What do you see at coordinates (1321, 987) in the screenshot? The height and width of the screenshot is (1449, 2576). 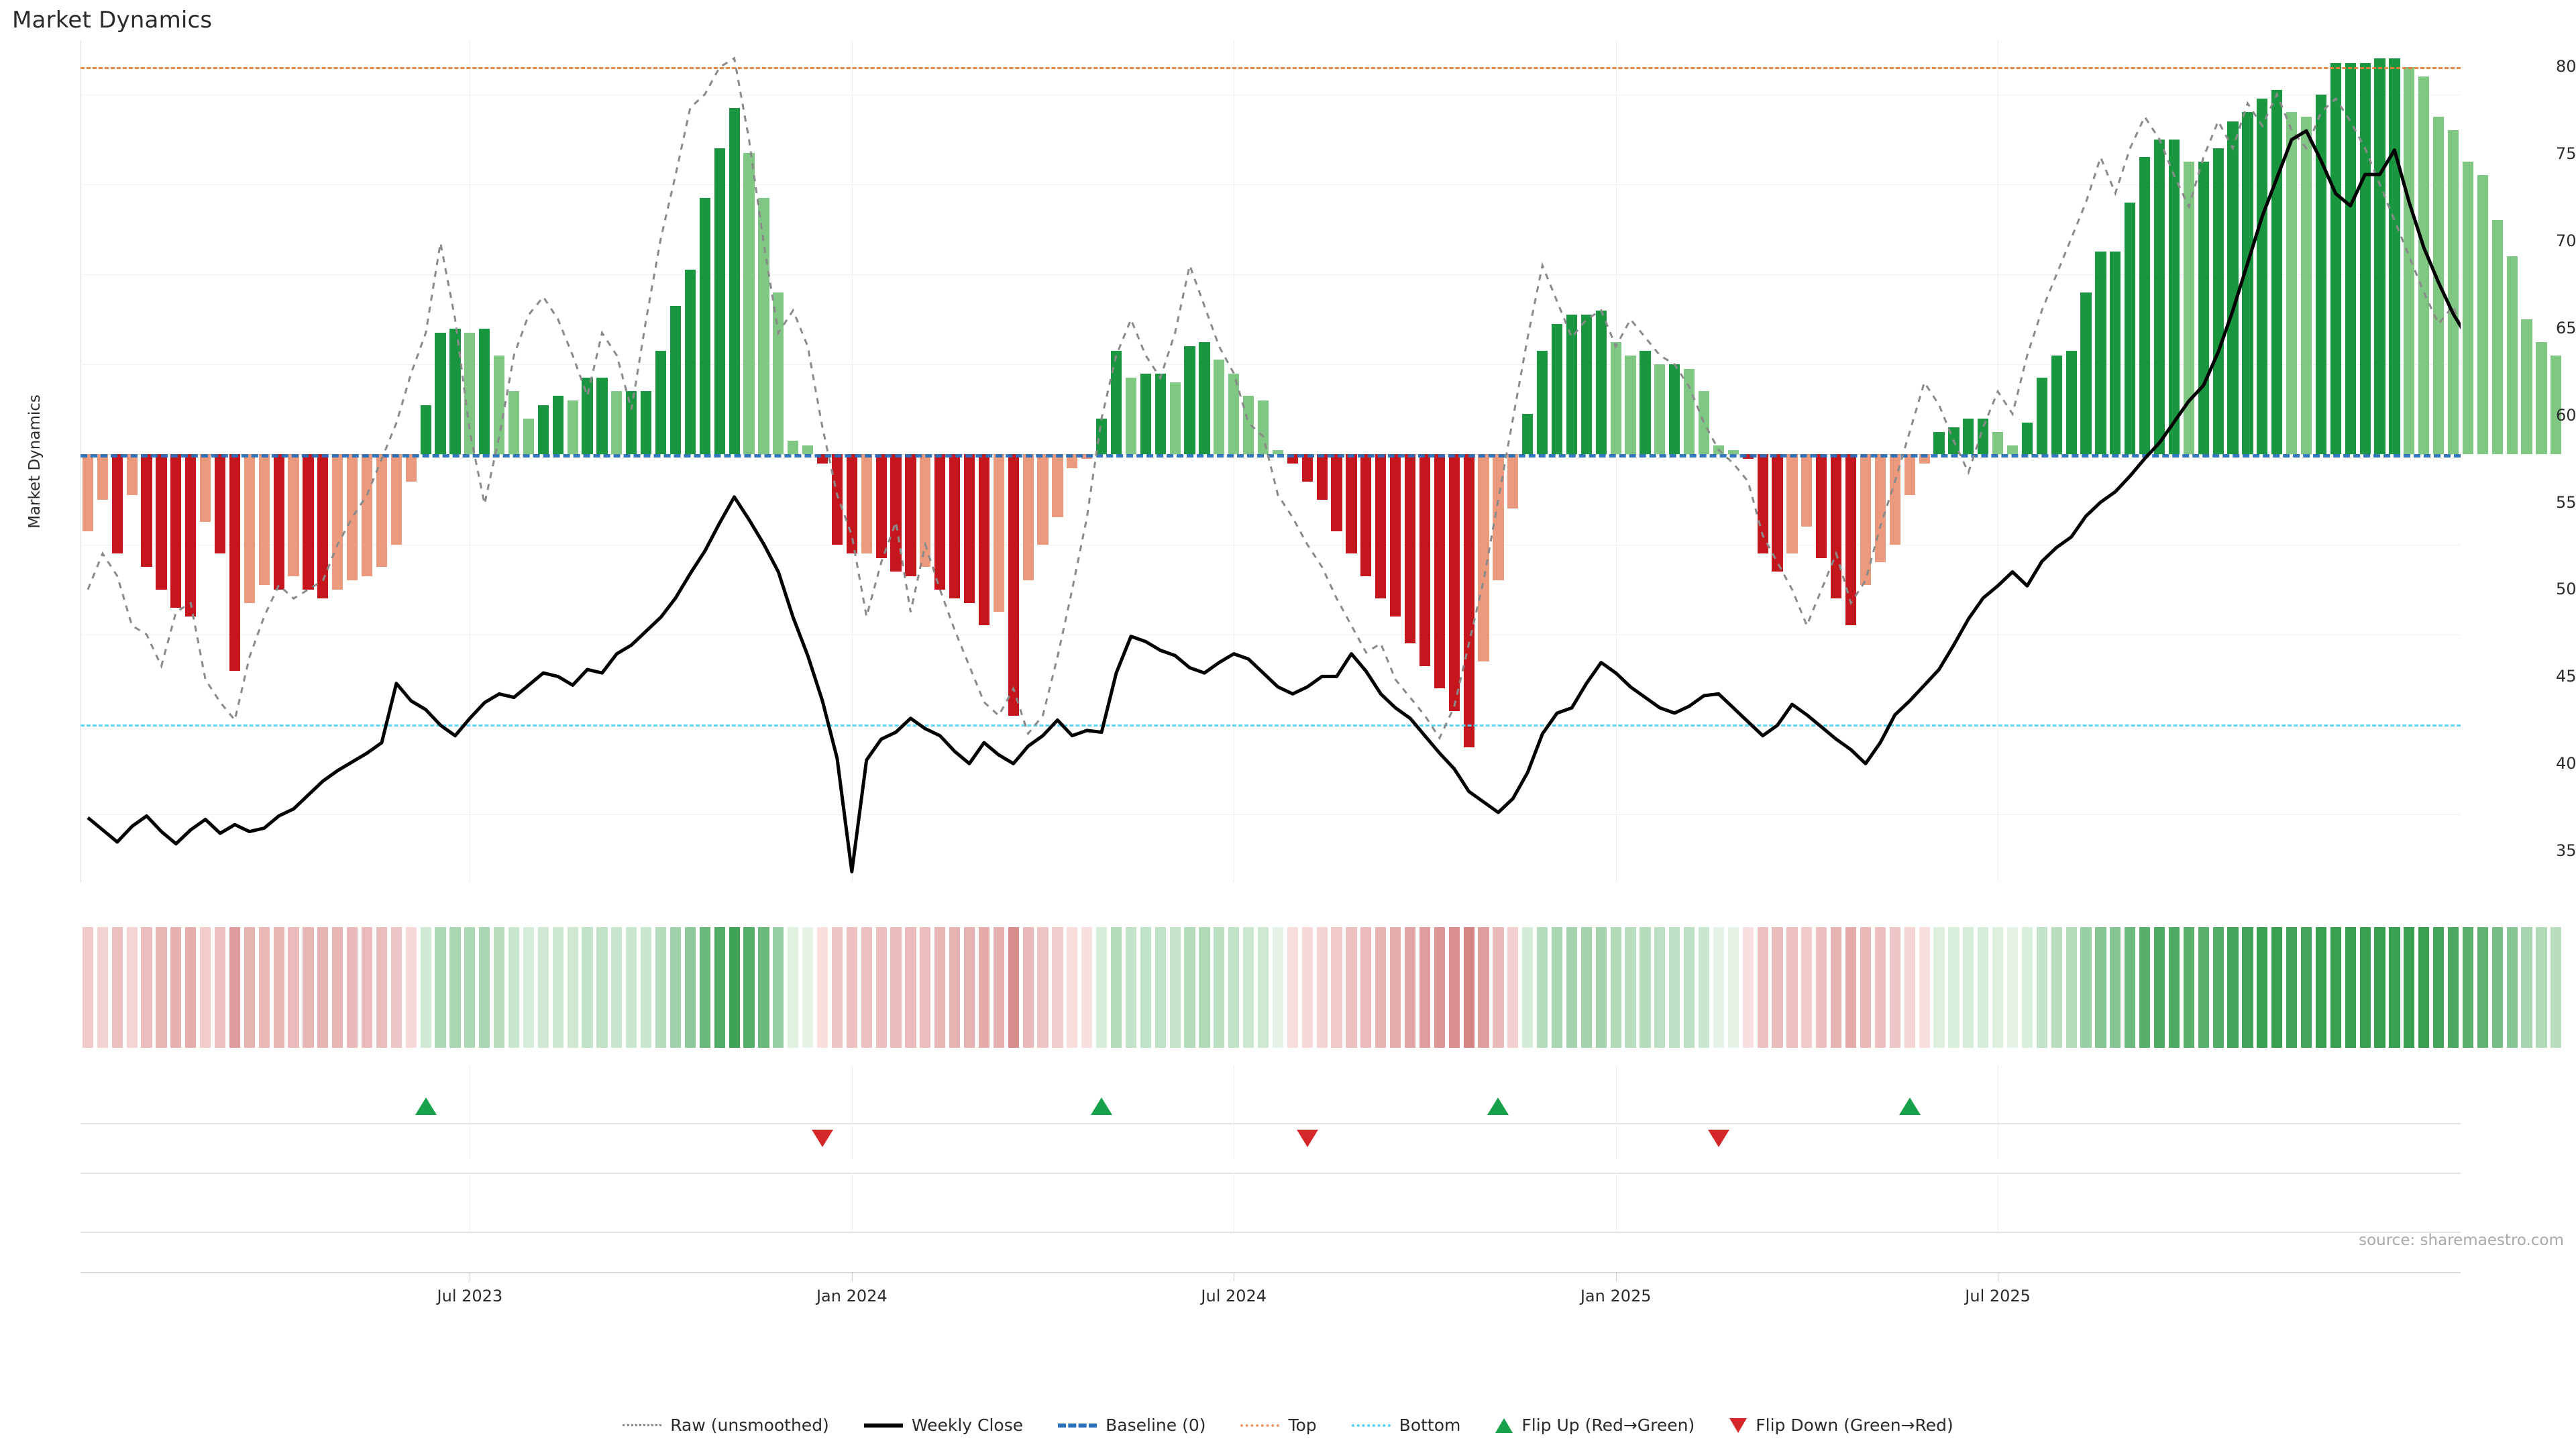 I see `regime-heat-strip` at bounding box center [1321, 987].